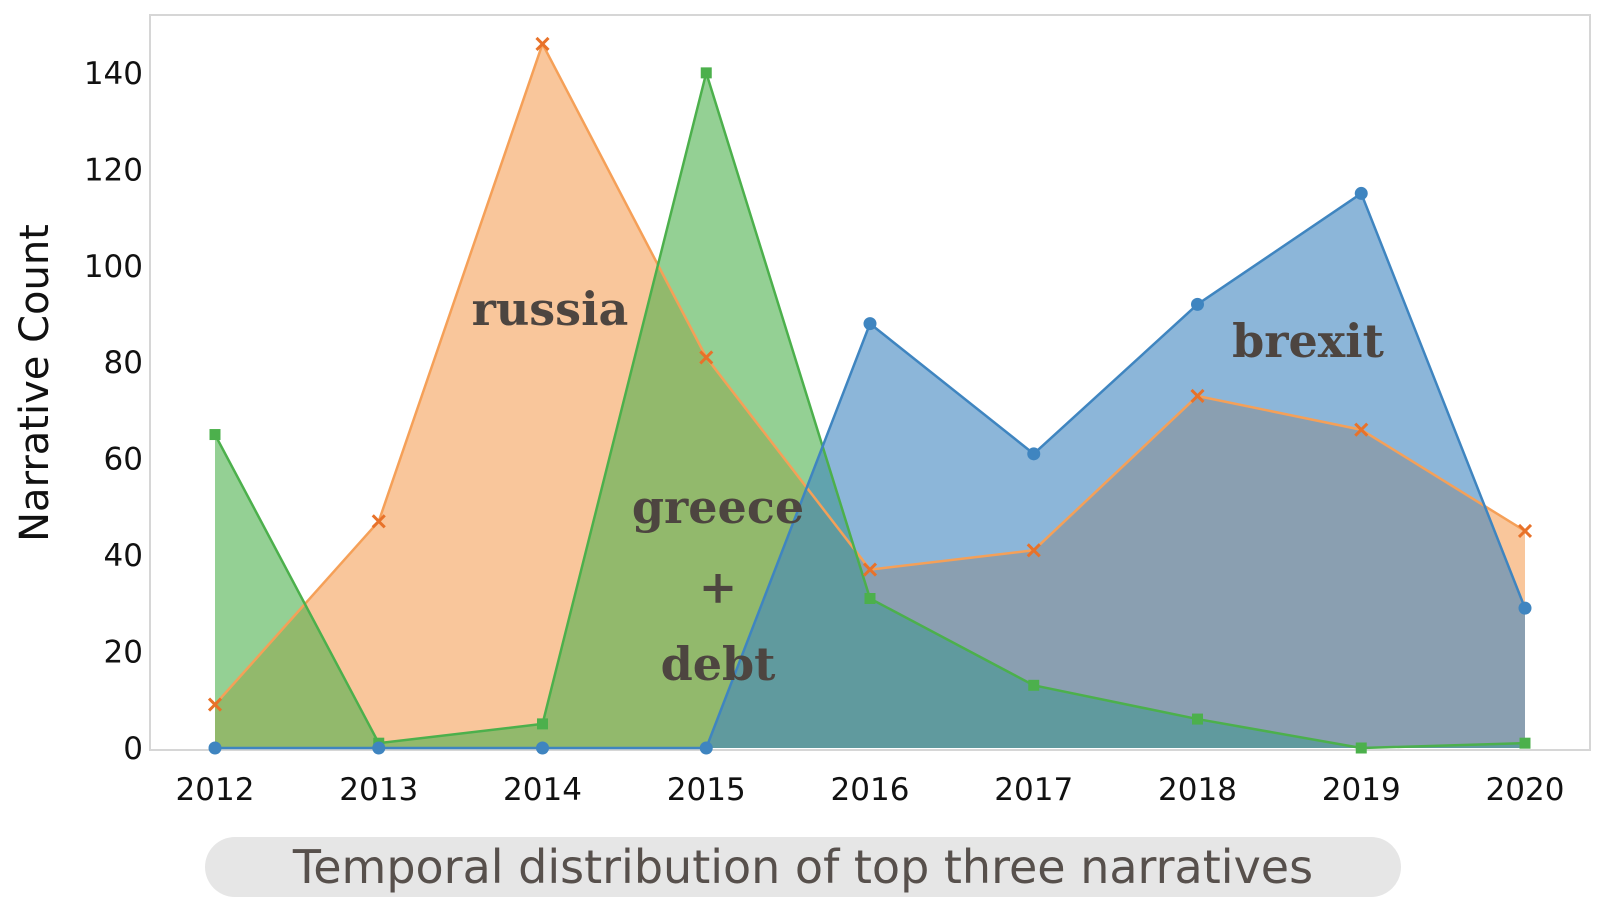 This screenshot has width=1606, height=903. I want to click on marker-brexit-2018, so click(1197, 304).